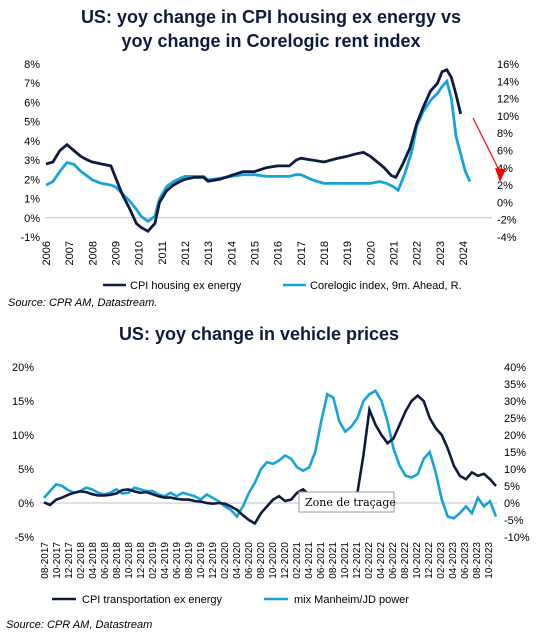 The width and height of the screenshot is (542, 636). Describe the element at coordinates (302, 253) in the screenshot. I see `chart1-x-tick: 2017` at that location.